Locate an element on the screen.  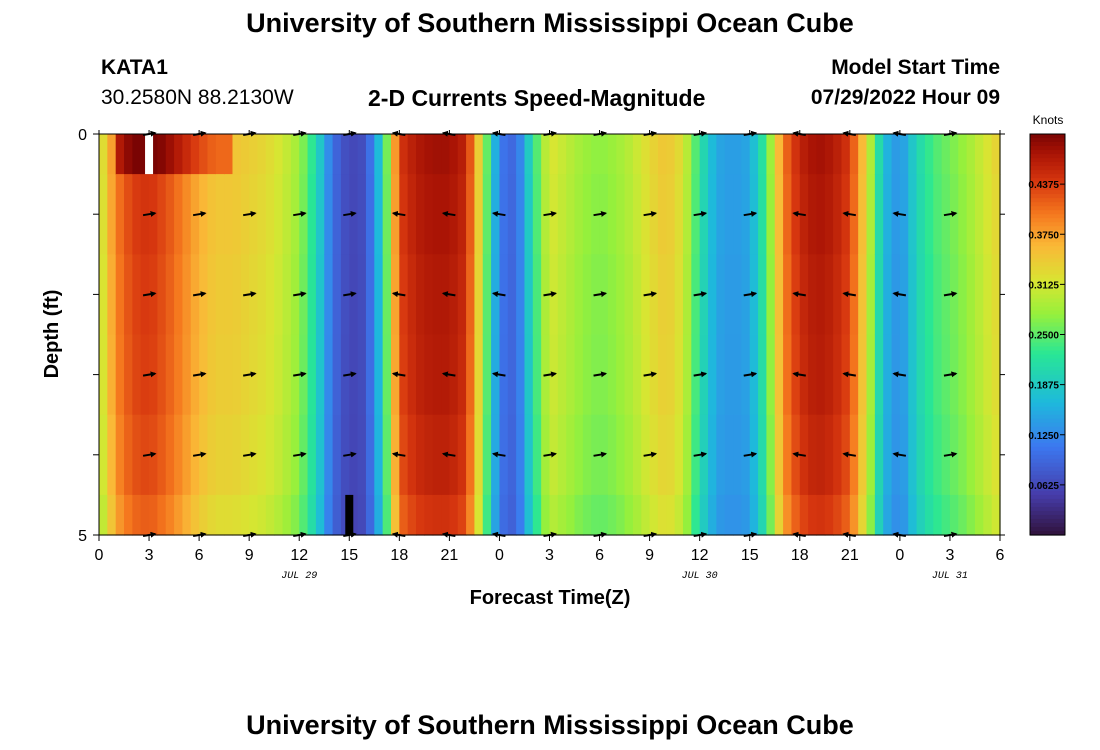
x-tick-label: 12 is located at coordinates (700, 555).